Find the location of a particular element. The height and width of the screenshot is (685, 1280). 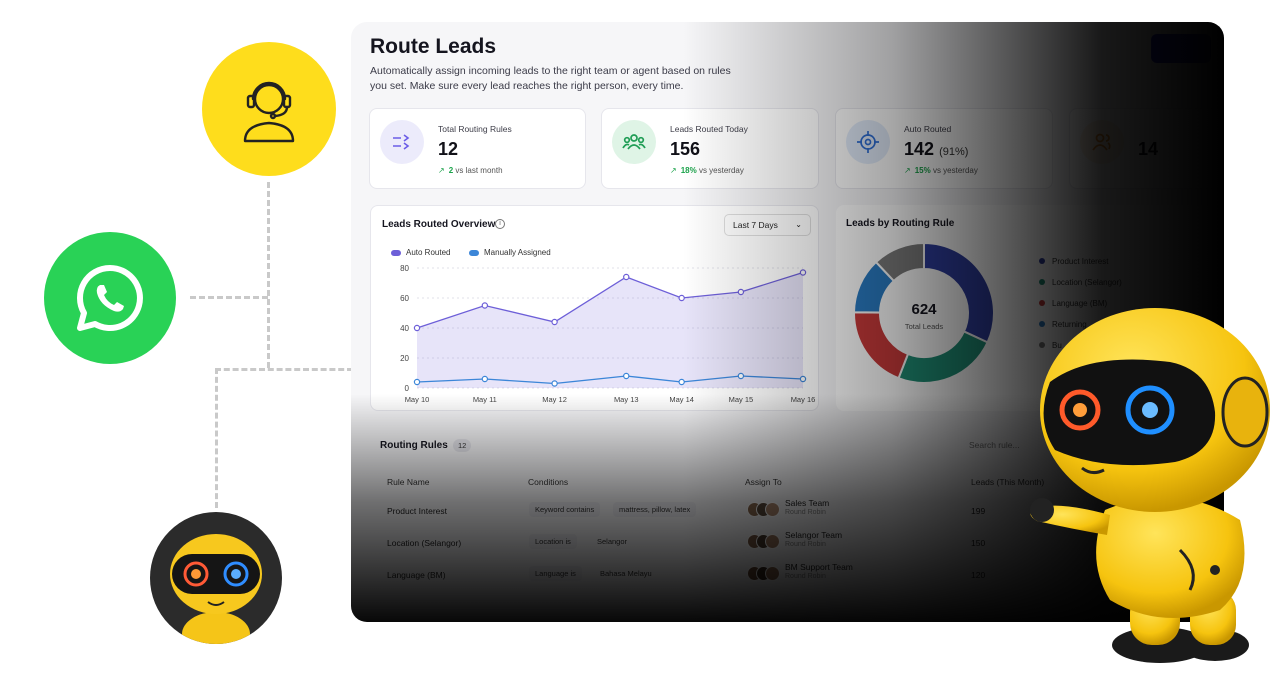

info-icon: i is located at coordinates (500, 224).